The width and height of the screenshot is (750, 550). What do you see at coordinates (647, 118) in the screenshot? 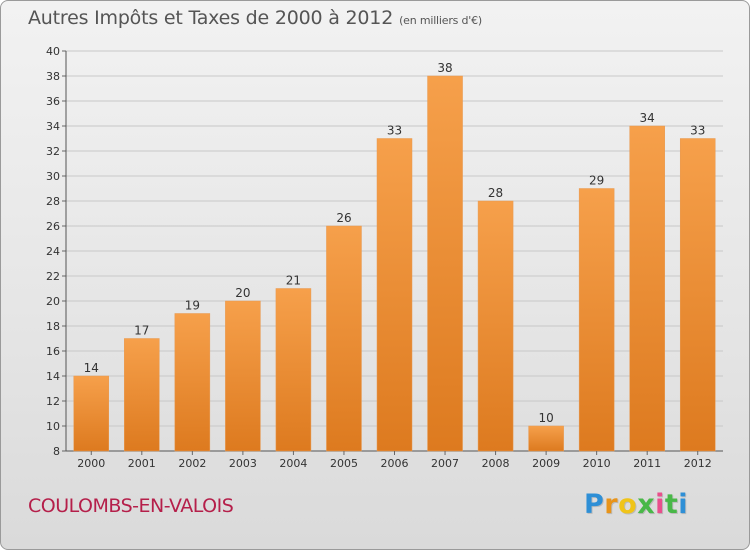
I see `value-label: 34` at bounding box center [647, 118].